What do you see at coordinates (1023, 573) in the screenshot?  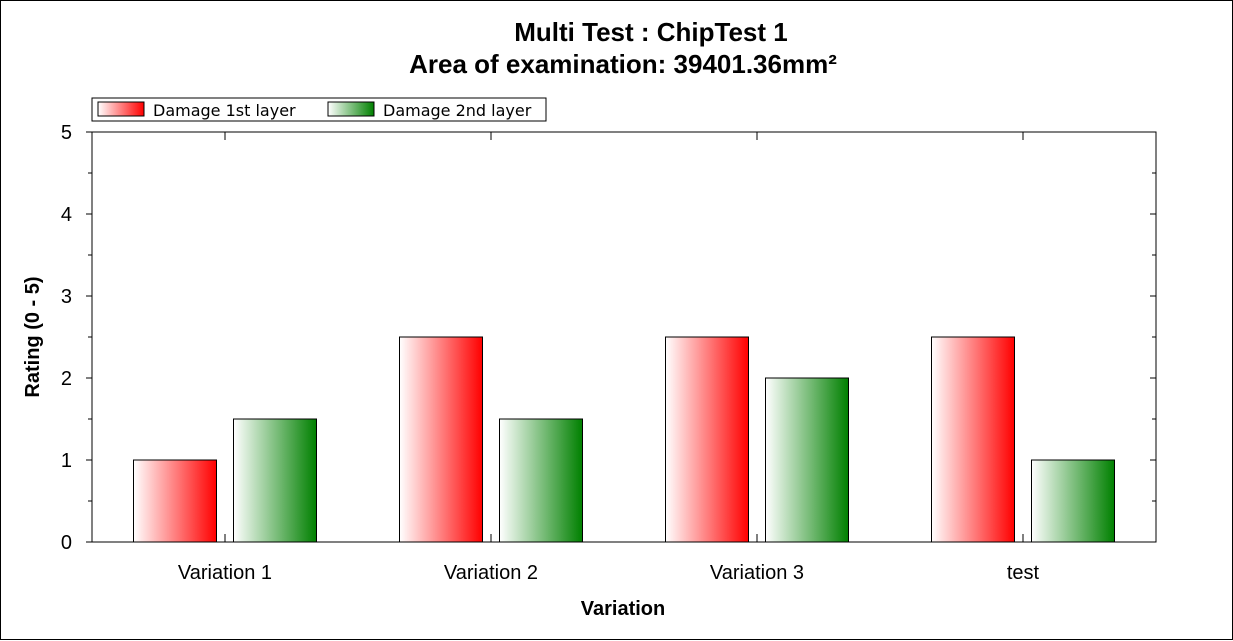 I see `x-tick-label: test` at bounding box center [1023, 573].